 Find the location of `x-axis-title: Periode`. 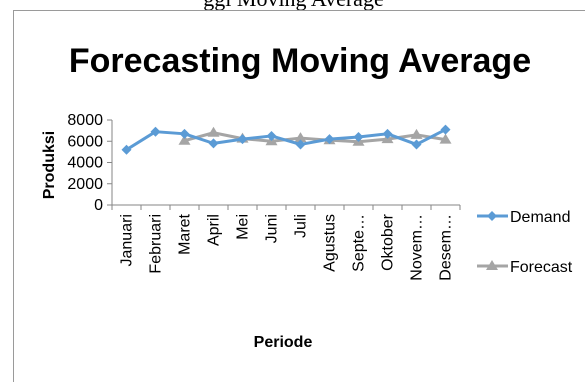

x-axis-title: Periode is located at coordinates (283, 342).